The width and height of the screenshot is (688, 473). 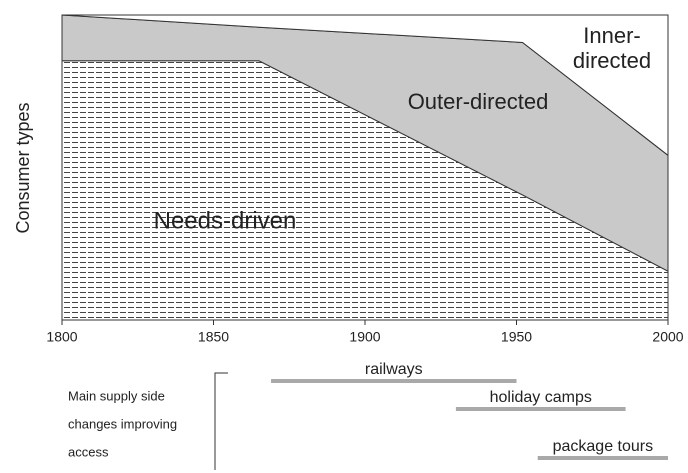 I want to click on area-label: Needs-driven, so click(x=225, y=220).